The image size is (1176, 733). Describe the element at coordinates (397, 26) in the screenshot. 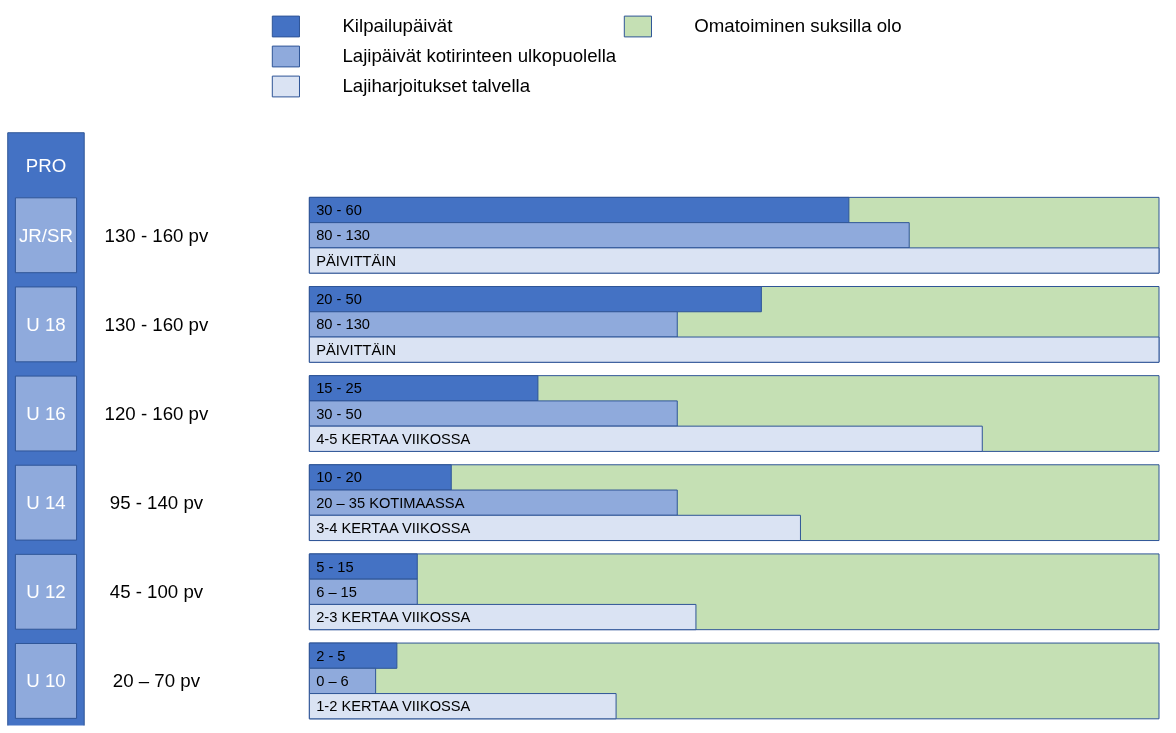

I see `legend-label: Kilpailupäivät` at that location.